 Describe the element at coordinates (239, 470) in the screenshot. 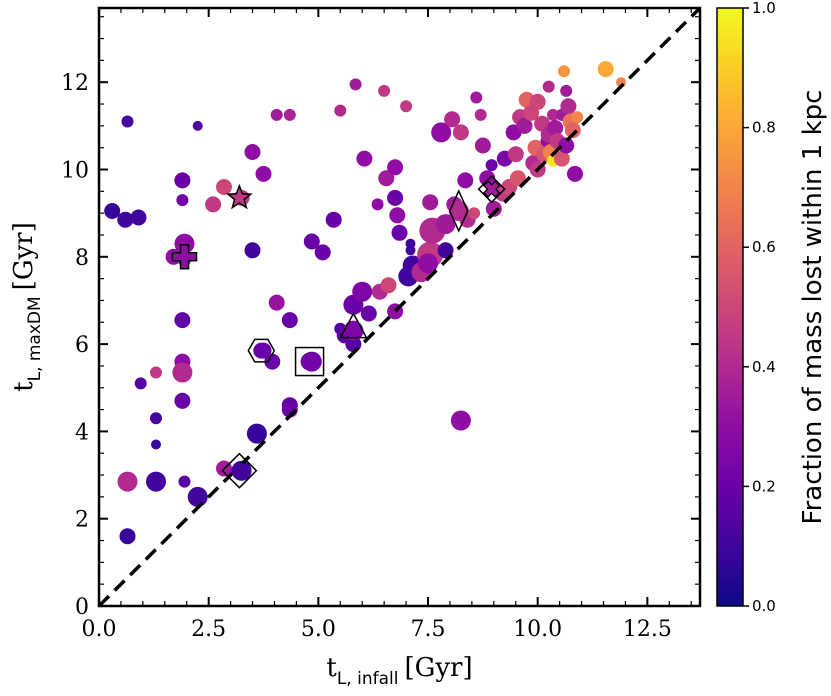

I see `highlight-marker-diamond` at that location.